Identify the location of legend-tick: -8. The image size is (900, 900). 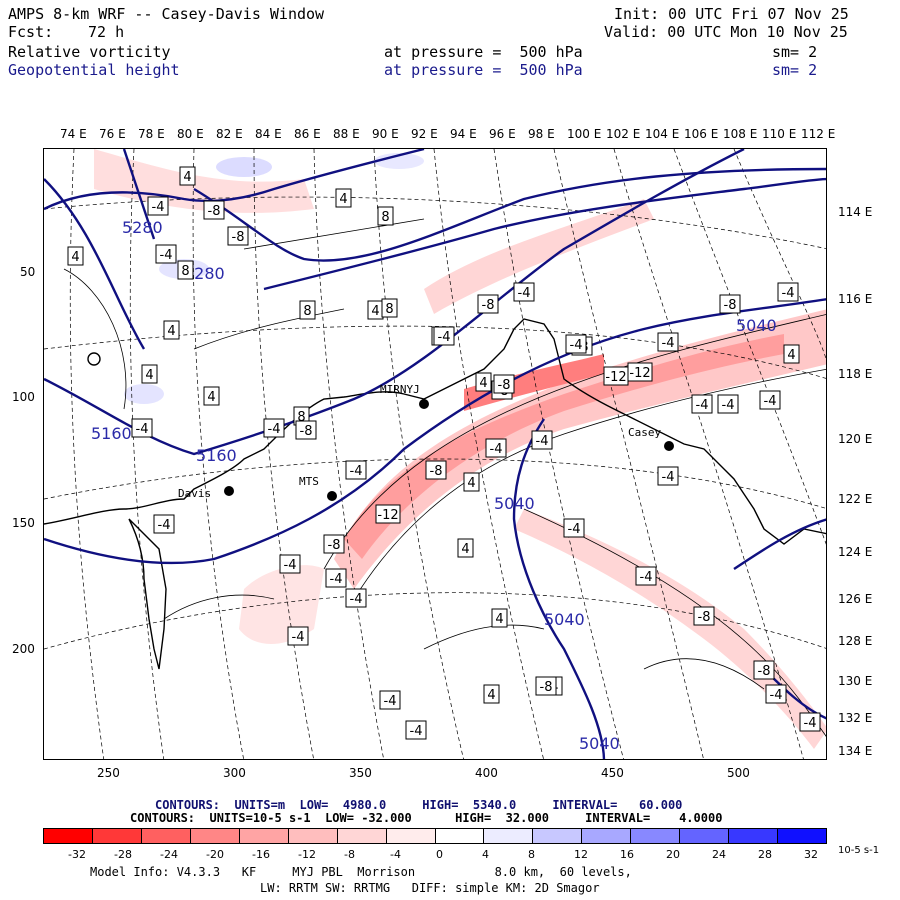
(349, 854).